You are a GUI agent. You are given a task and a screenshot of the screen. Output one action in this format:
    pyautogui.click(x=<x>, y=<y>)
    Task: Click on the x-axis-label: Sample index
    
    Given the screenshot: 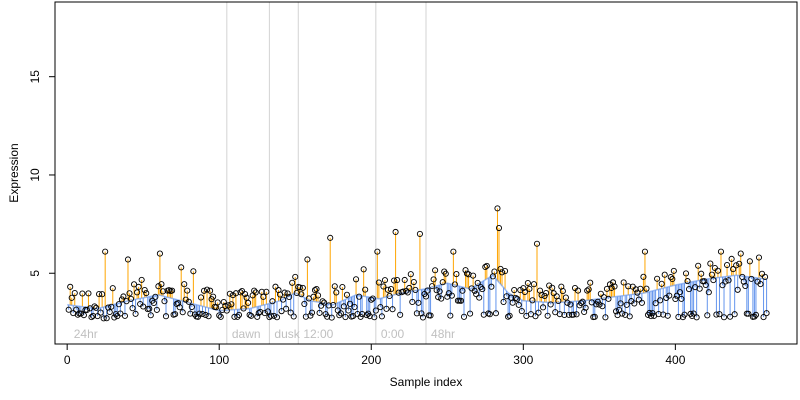 What is the action you would take?
    pyautogui.click(x=426, y=382)
    